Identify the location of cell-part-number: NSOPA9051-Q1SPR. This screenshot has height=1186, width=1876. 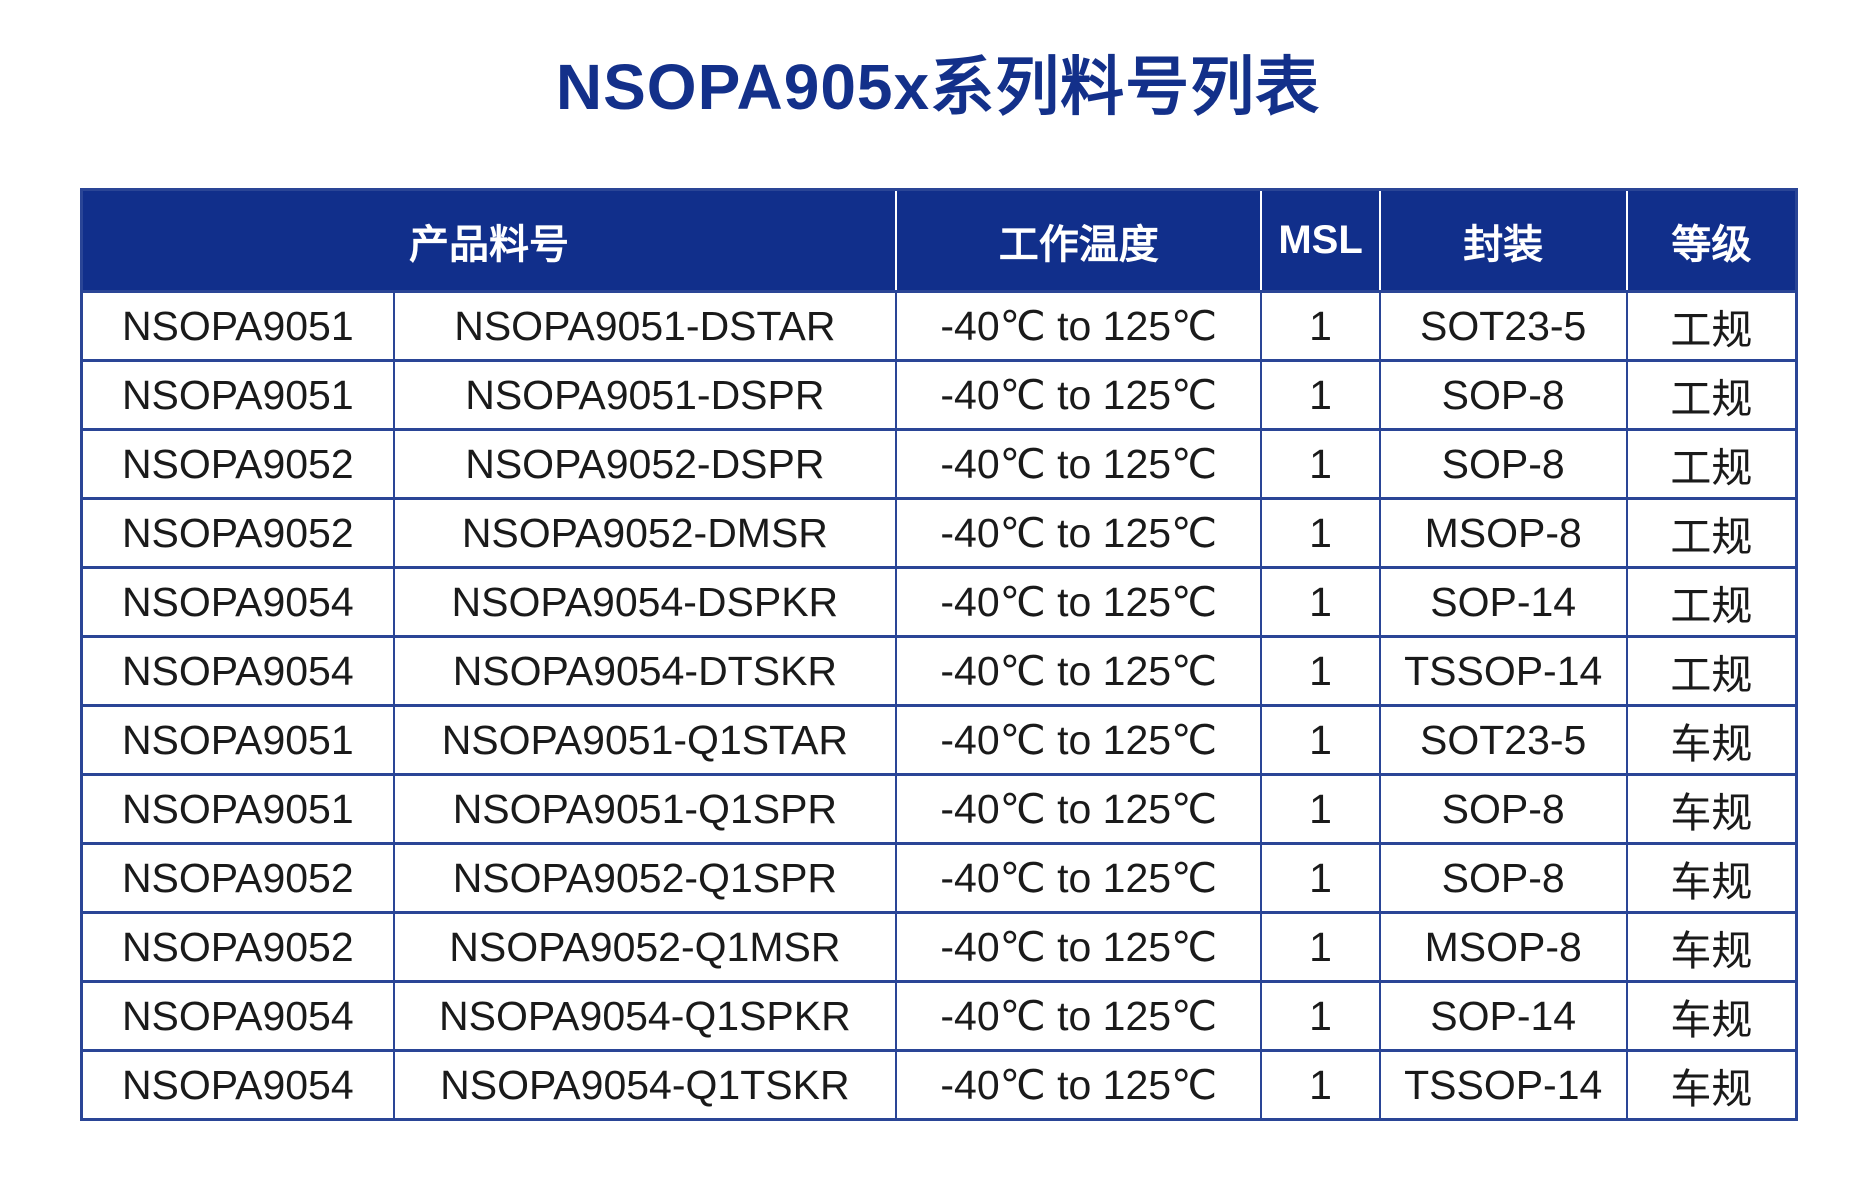
(645, 809).